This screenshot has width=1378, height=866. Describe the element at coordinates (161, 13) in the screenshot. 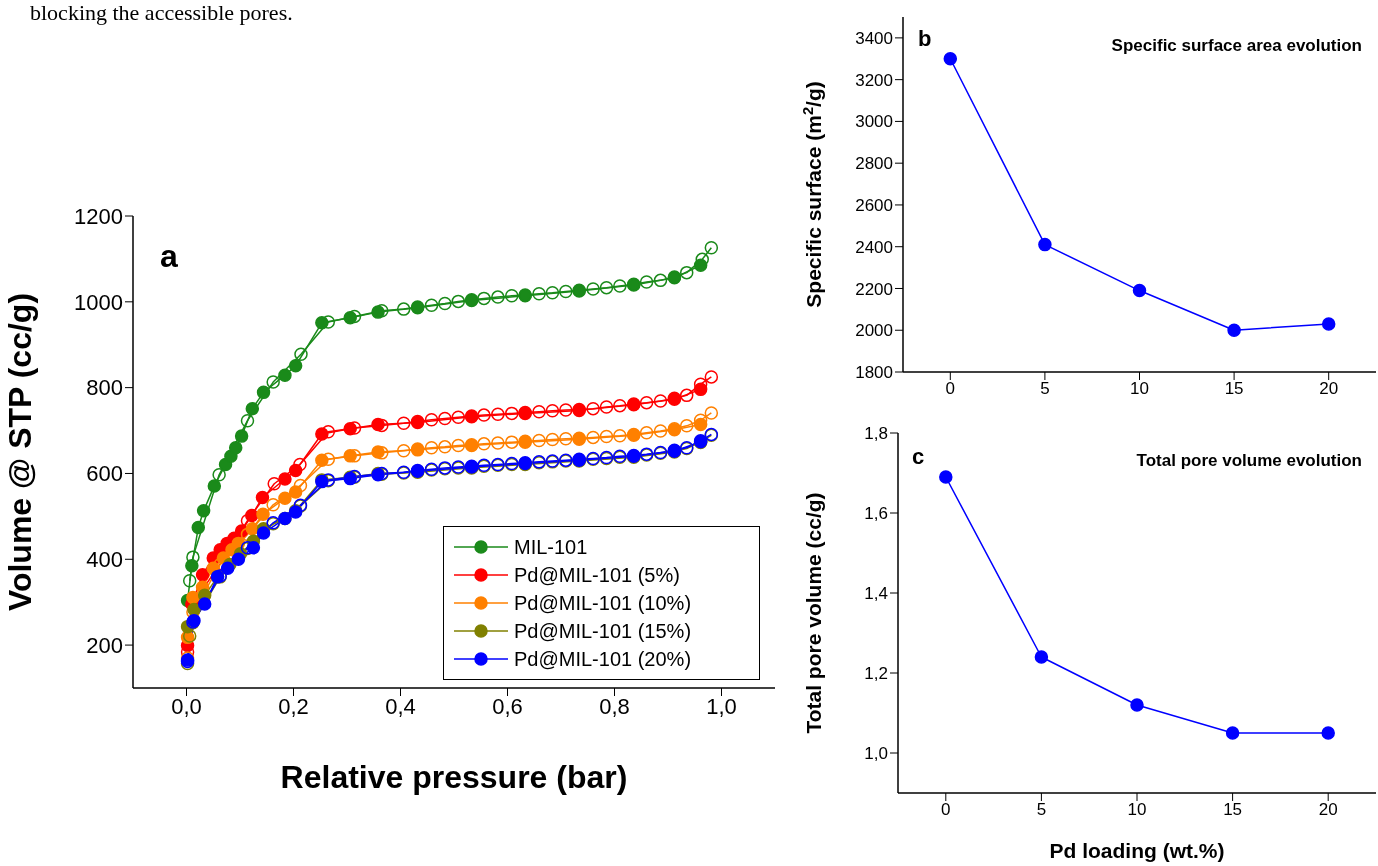

I see `text: blocking the accessible pores.` at that location.